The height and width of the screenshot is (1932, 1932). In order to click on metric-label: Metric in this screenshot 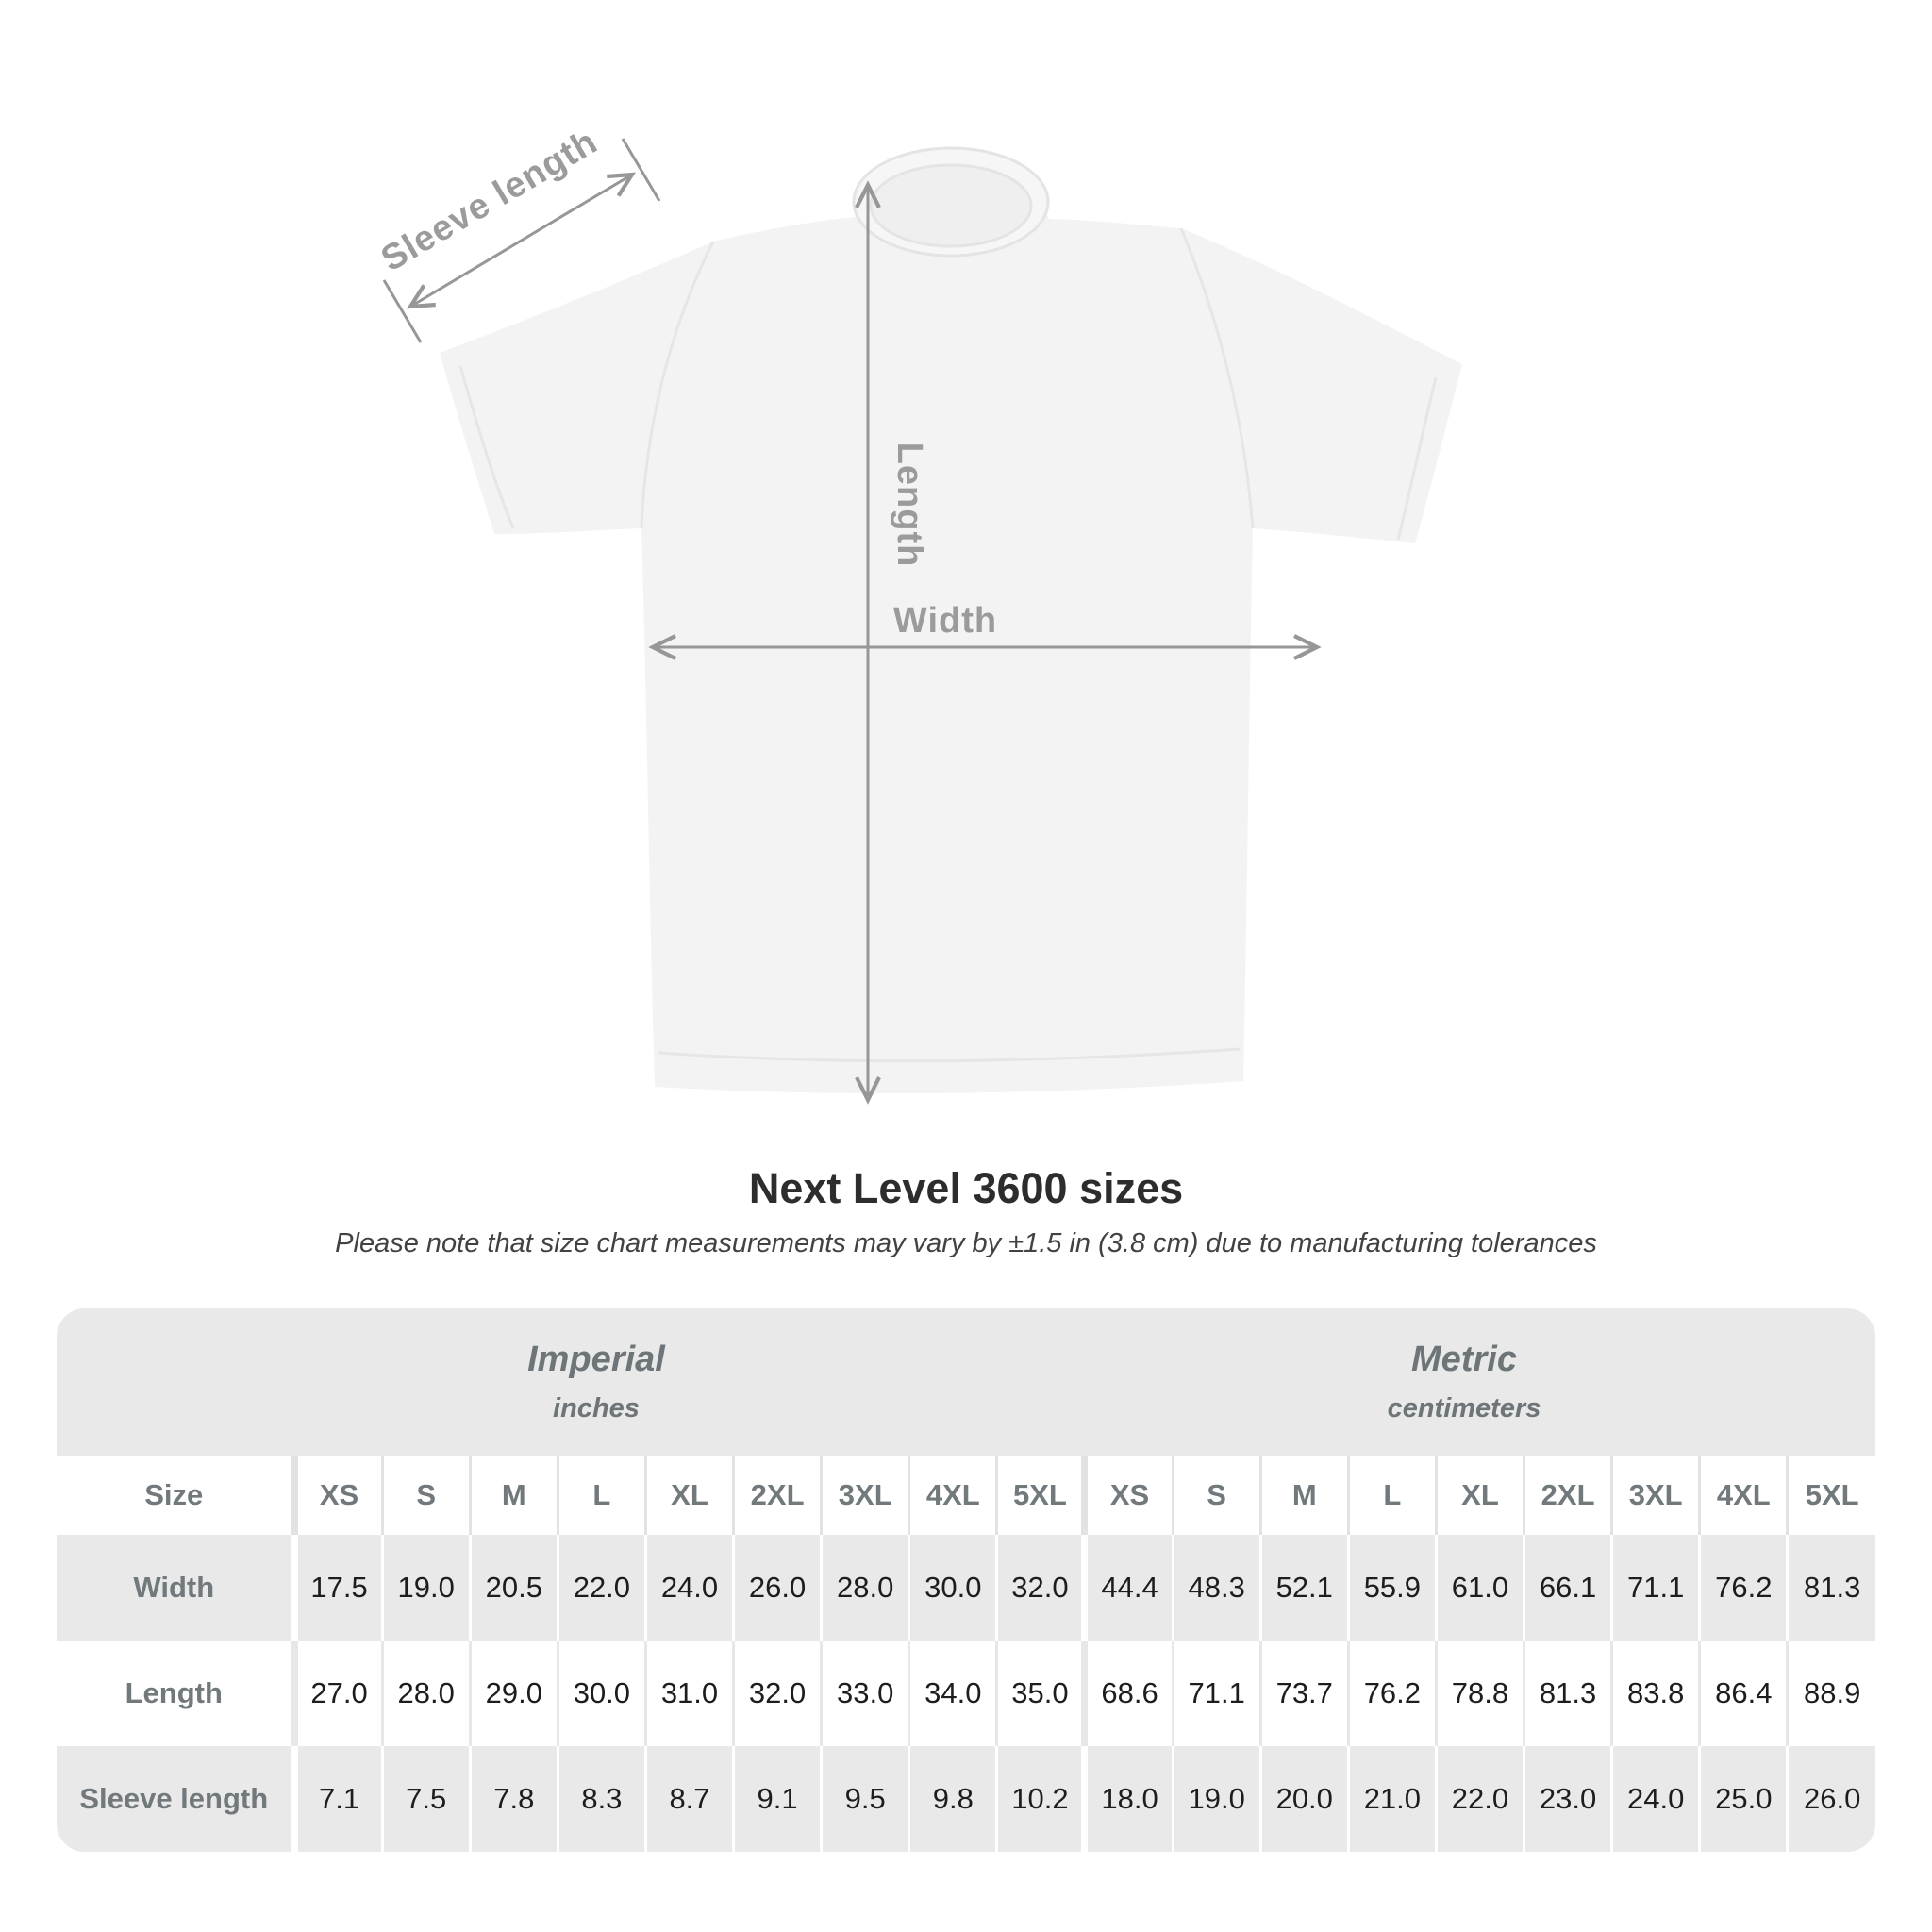, I will do `click(1464, 1359)`.